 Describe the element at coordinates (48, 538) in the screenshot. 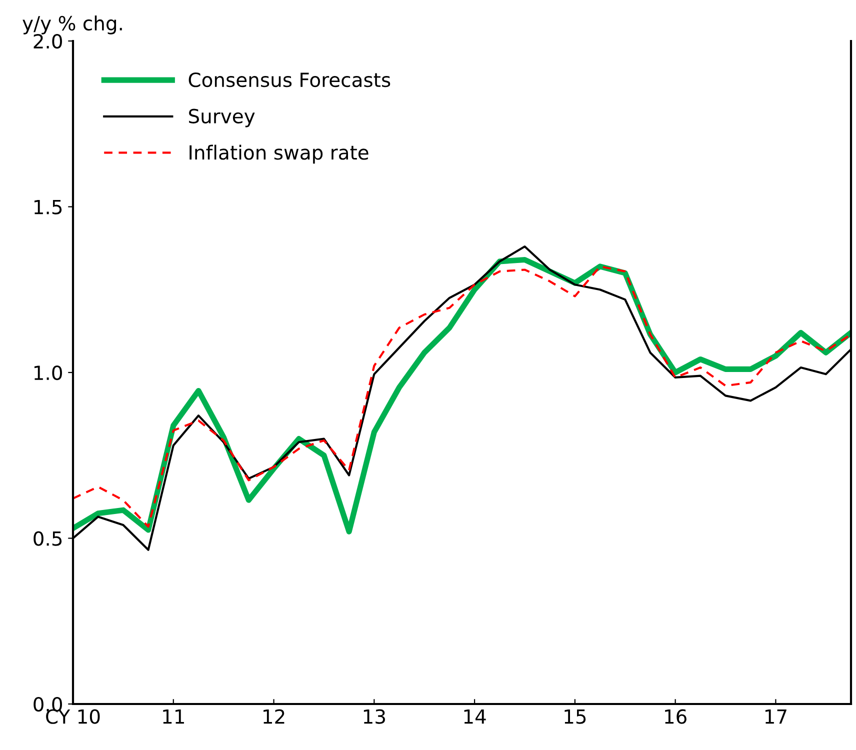

I see `y-tick-label: 0.5` at that location.